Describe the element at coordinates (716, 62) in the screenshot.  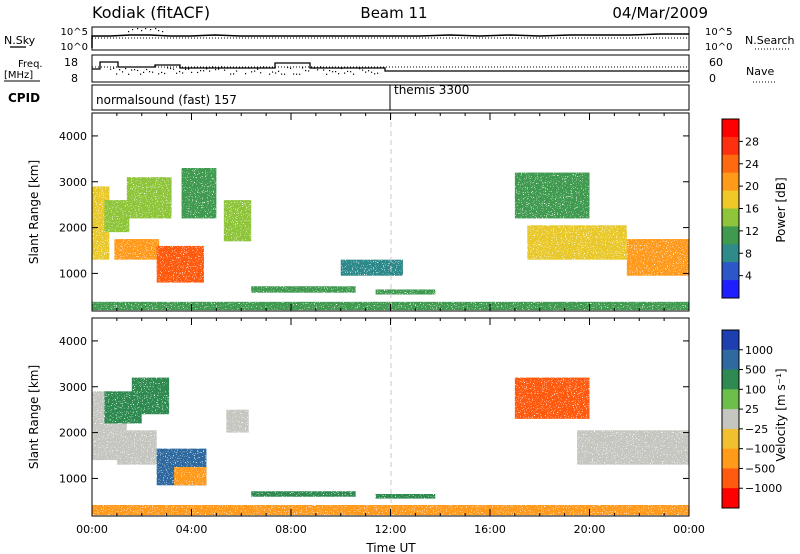
I see `nave-tick-top: 60` at that location.